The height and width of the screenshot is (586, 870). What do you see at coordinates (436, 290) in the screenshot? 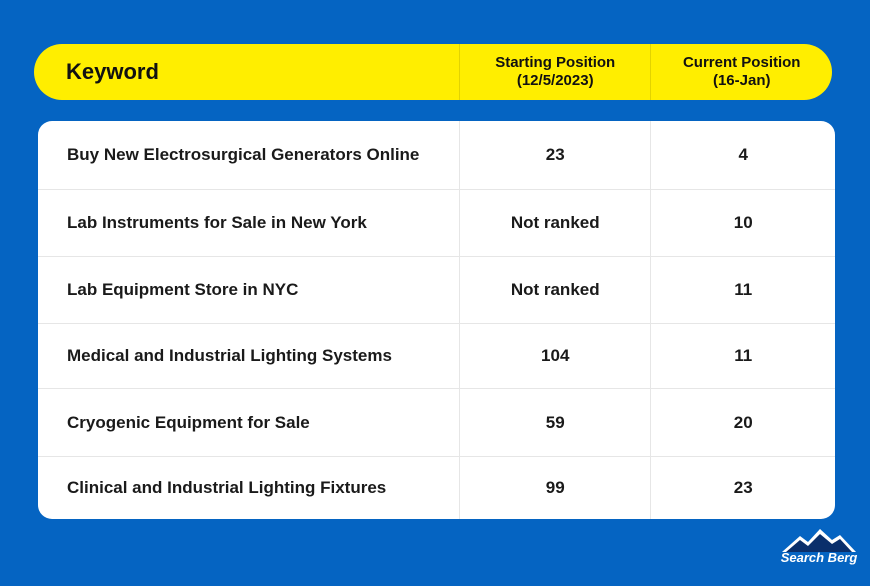
I see `table-row: Lab Equipment Store in NYC Not ranked 11` at bounding box center [436, 290].